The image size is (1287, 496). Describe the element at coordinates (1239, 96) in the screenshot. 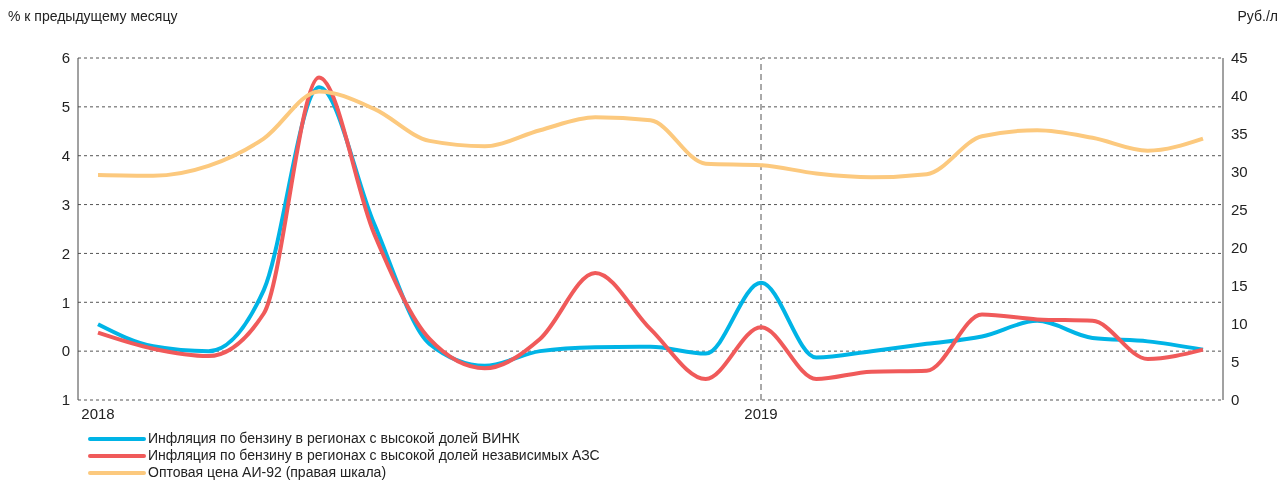

I see `y2-tick-label: 40` at that location.